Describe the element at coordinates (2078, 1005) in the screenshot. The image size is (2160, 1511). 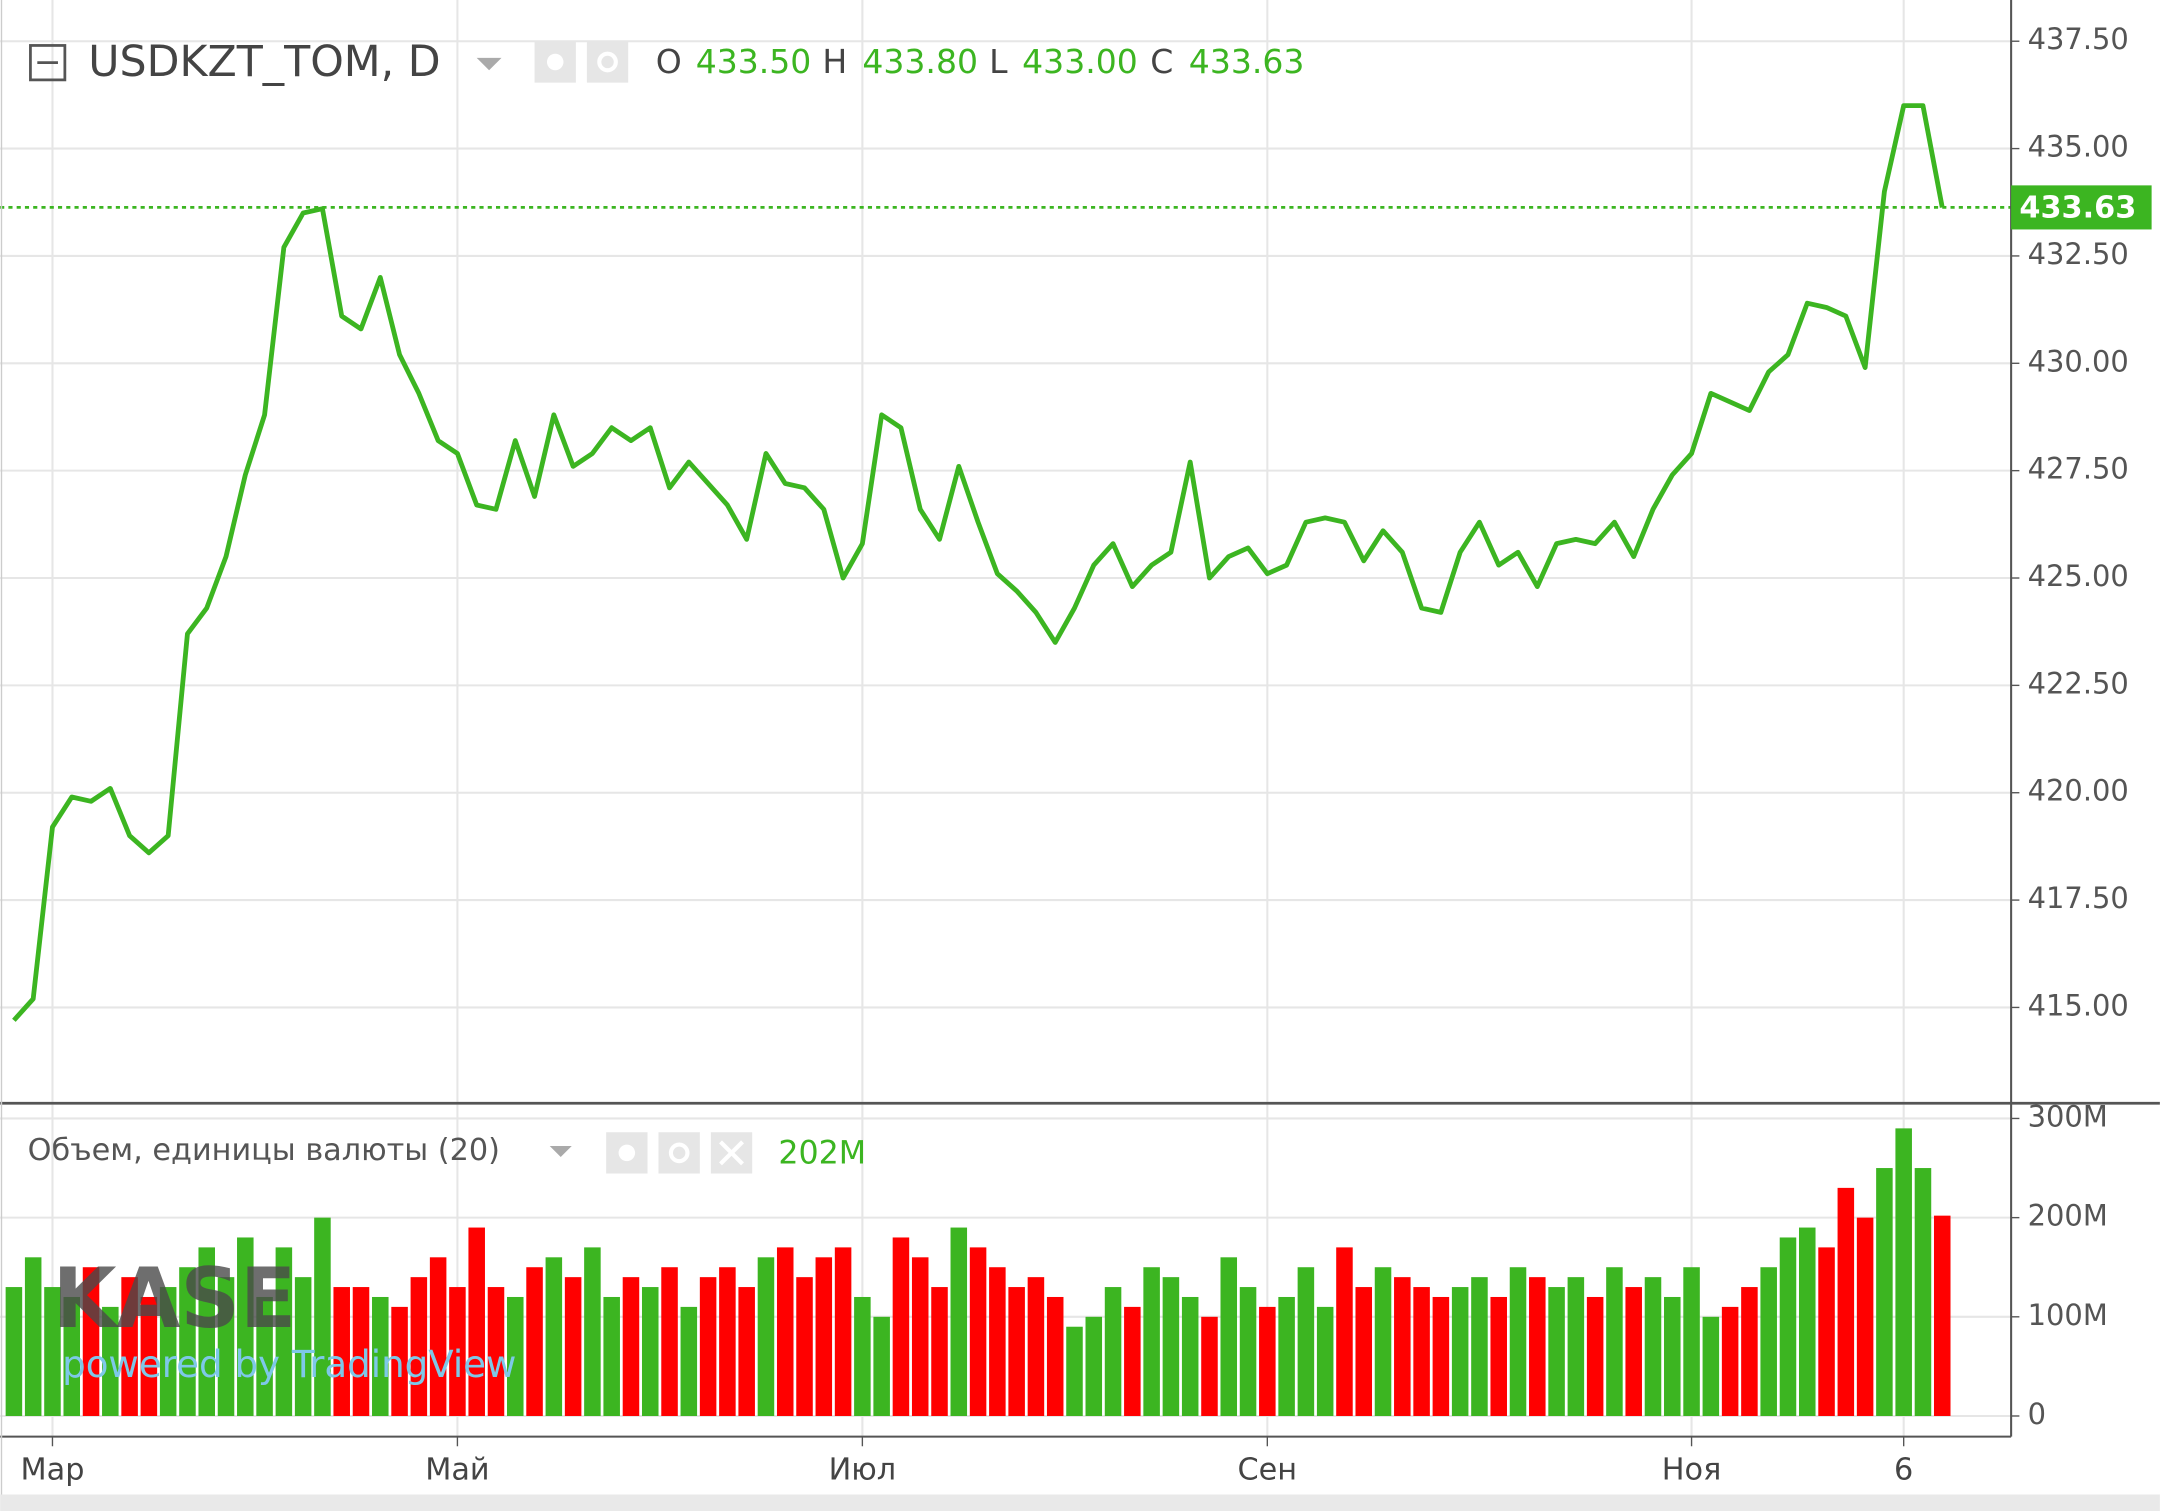
I see `y-tick-label: 415.00` at that location.